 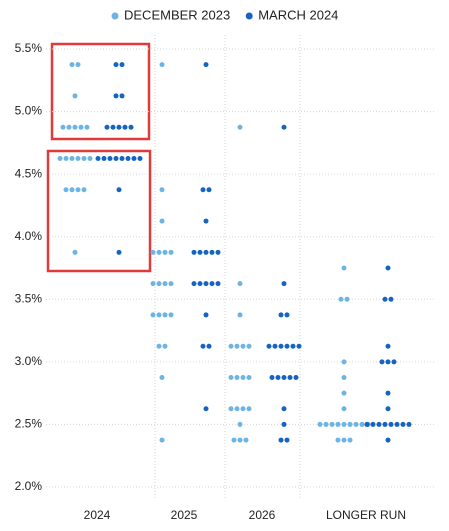 I want to click on y-tick-label: 3.0%, so click(x=29, y=361).